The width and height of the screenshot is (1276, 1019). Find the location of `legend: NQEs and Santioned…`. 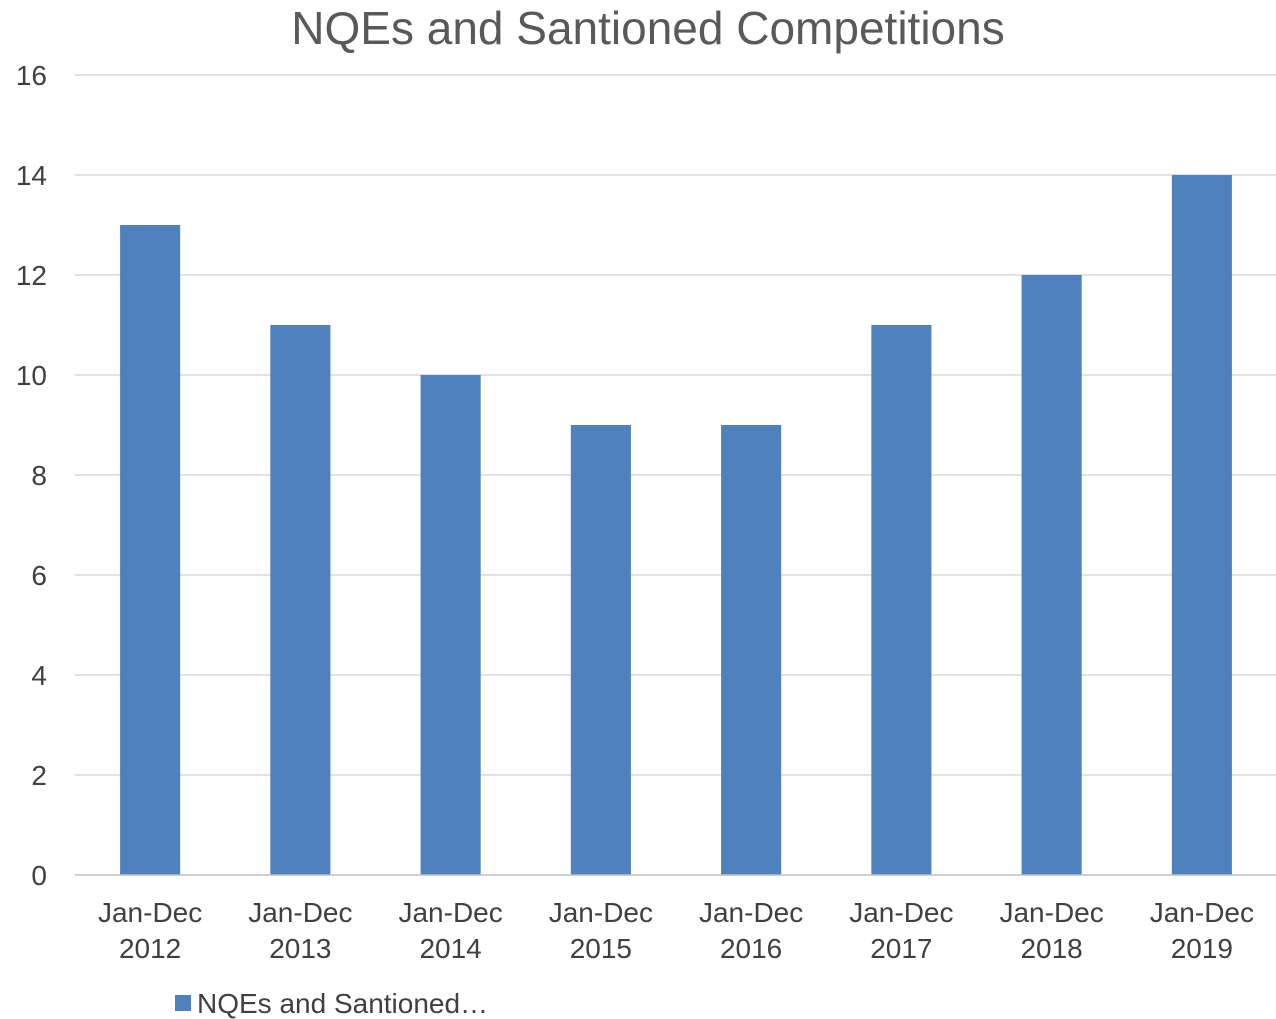

legend: NQEs and Santioned… is located at coordinates (331, 1003).